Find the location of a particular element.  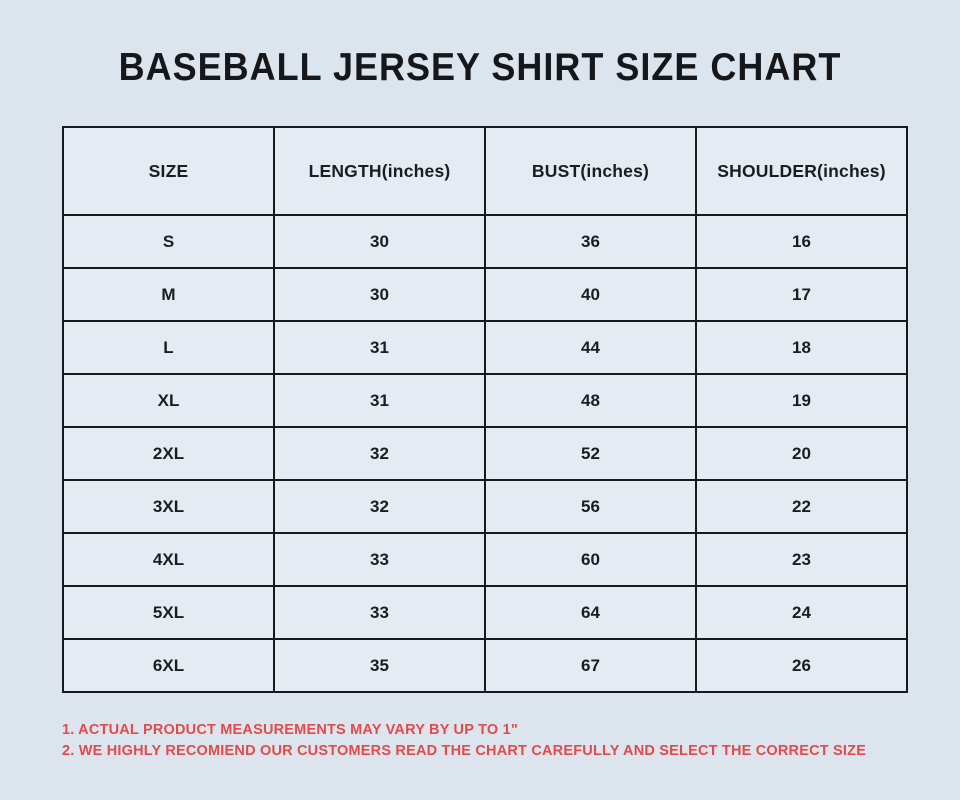

table-row-xl: XL 31 48 19 is located at coordinates (485, 400).